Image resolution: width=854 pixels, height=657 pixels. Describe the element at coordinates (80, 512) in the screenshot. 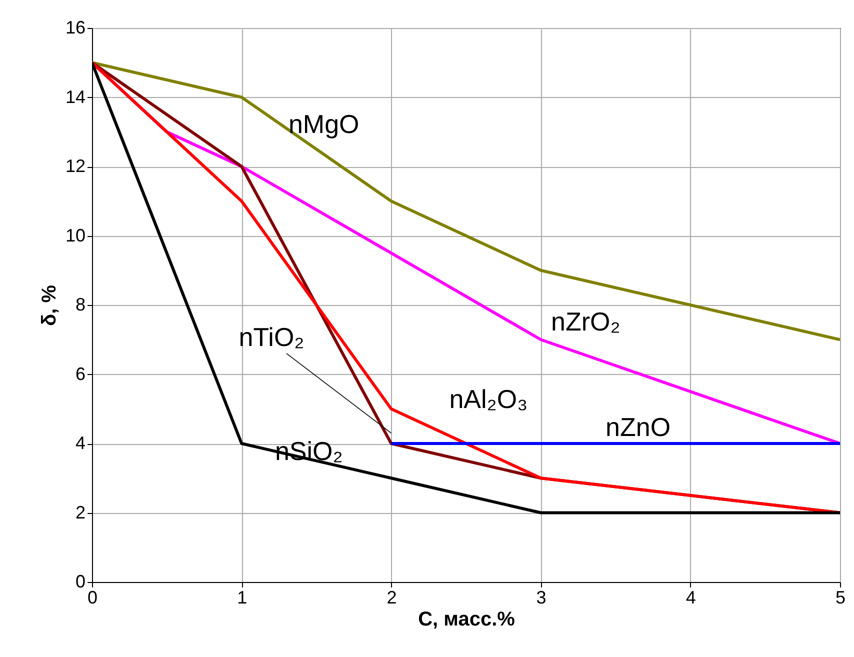

I see `y-tick-label: 2` at that location.